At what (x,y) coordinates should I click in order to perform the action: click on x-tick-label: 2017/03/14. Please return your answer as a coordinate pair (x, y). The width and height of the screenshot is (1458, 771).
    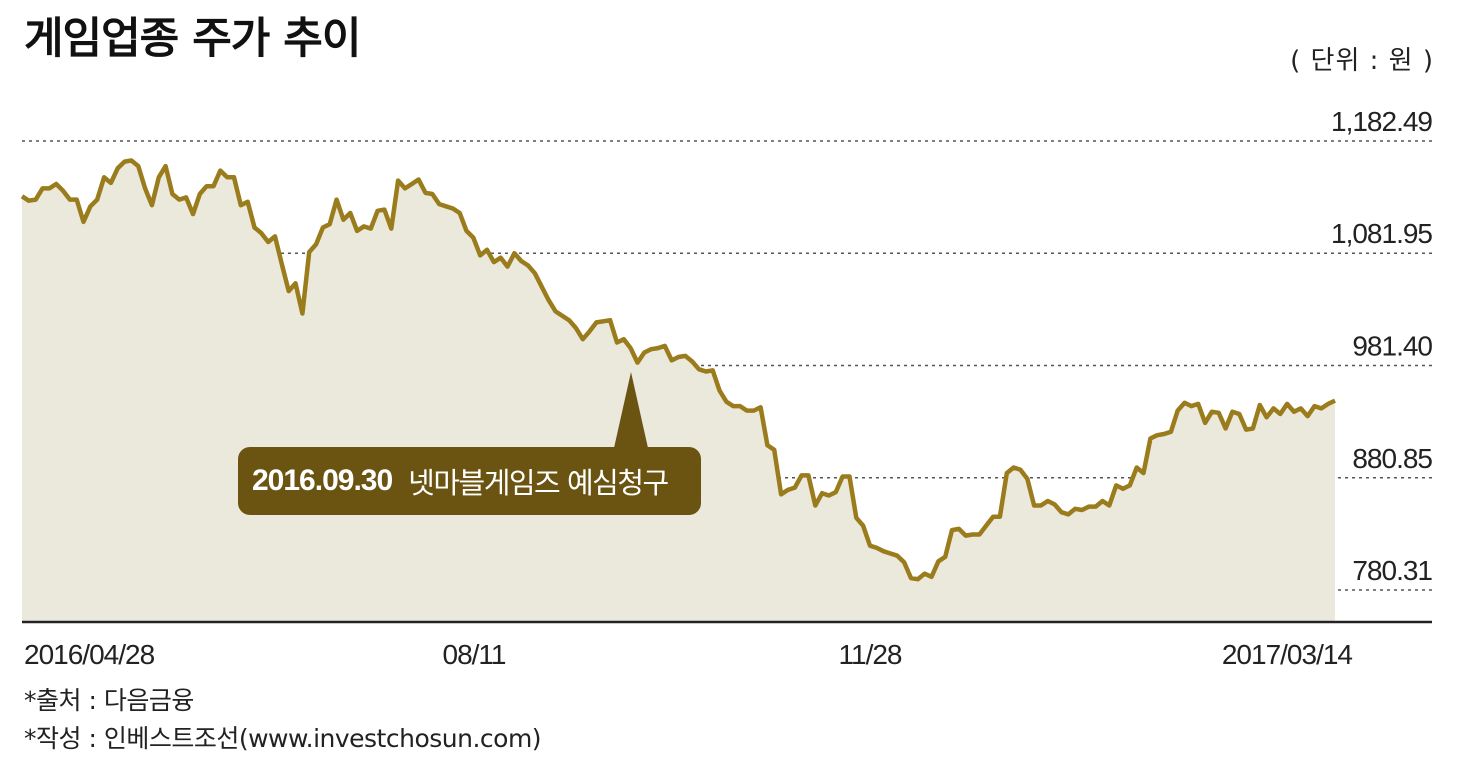
    Looking at the image, I should click on (1287, 654).